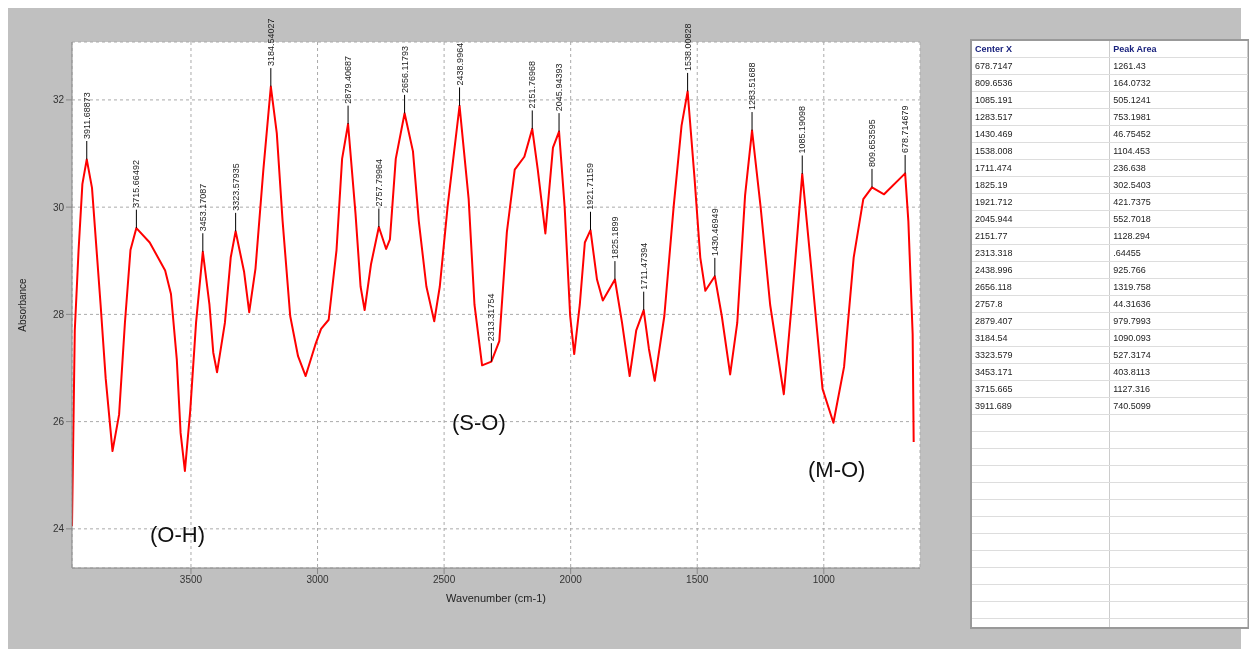  I want to click on annotation: 3323.57935, so click(235, 187).